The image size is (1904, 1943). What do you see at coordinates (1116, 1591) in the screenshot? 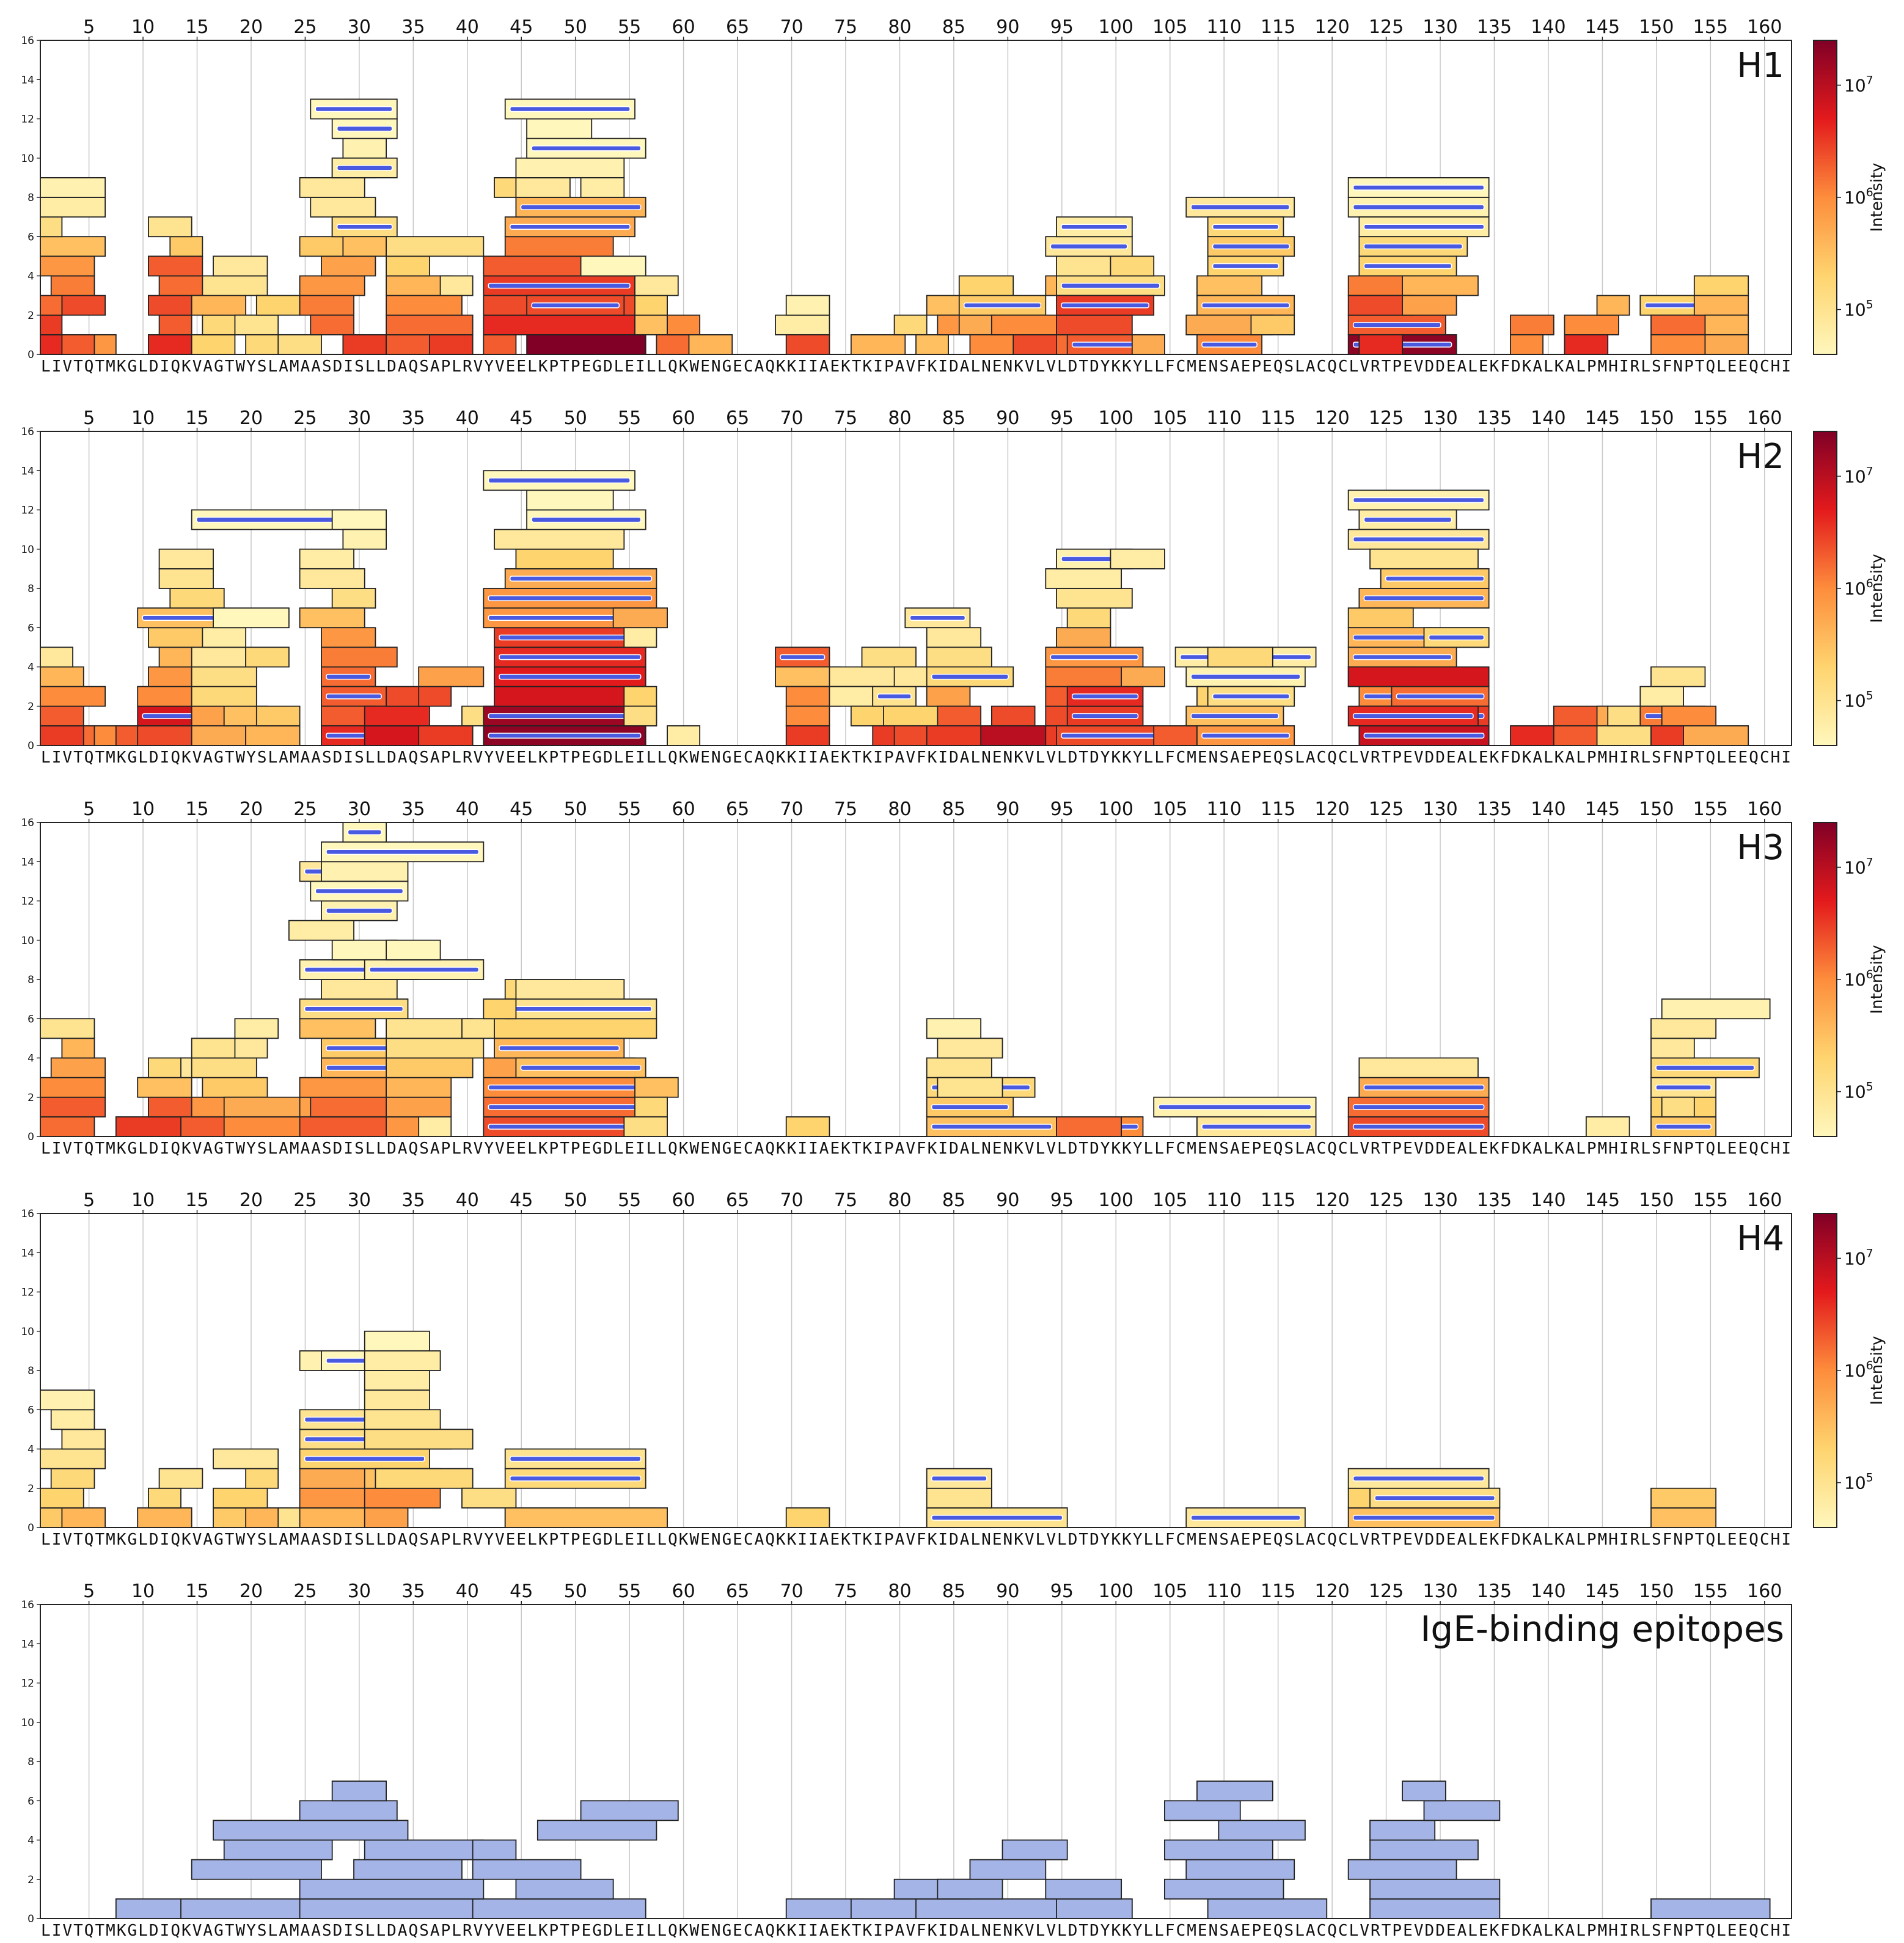
I see `x-tick-label: 100` at bounding box center [1116, 1591].